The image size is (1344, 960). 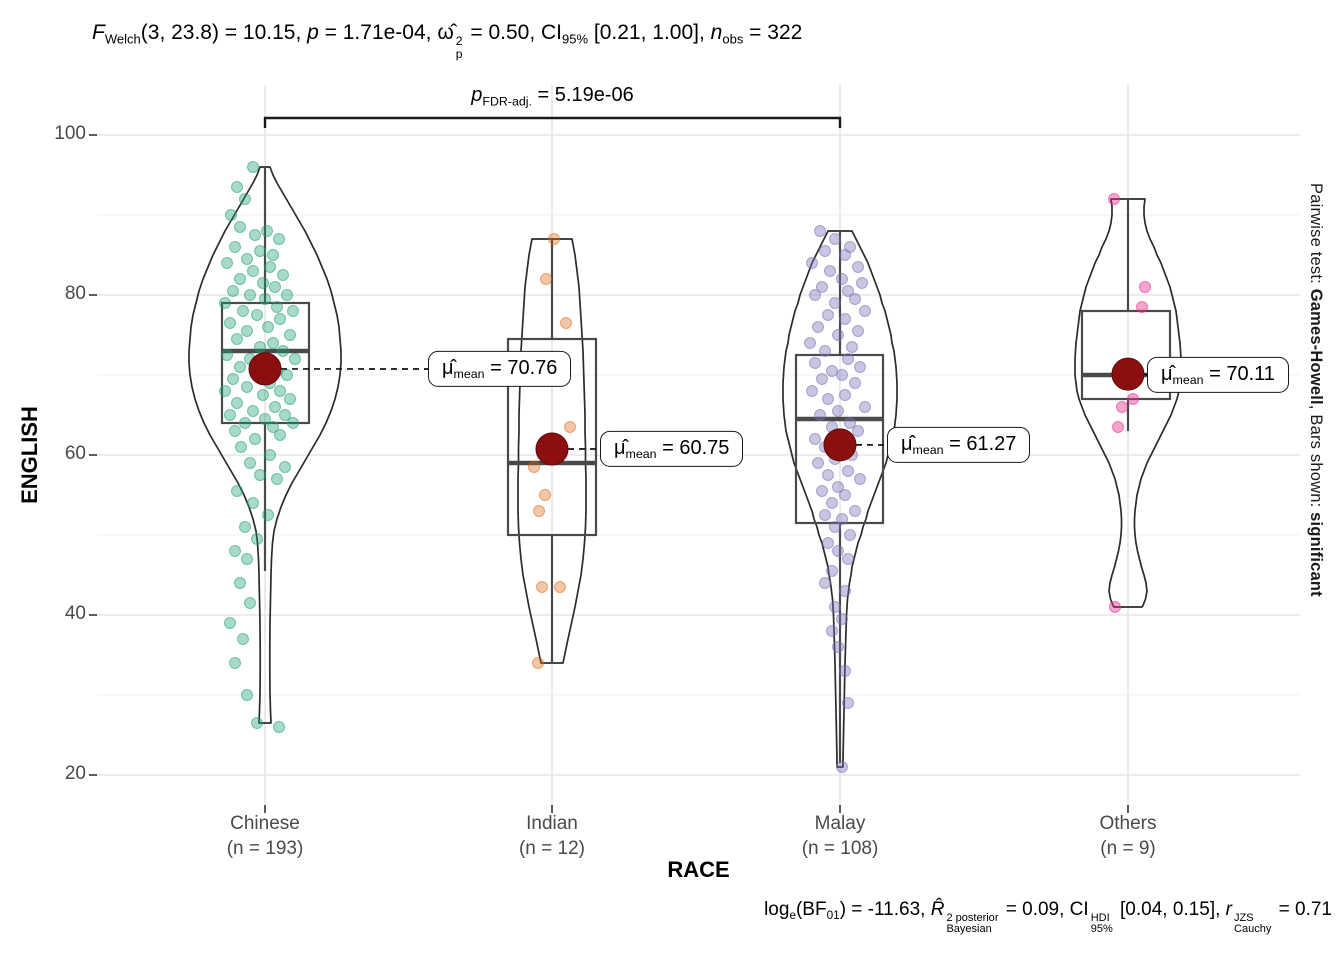 I want to click on x-axis-title: RACE, so click(x=698, y=869).